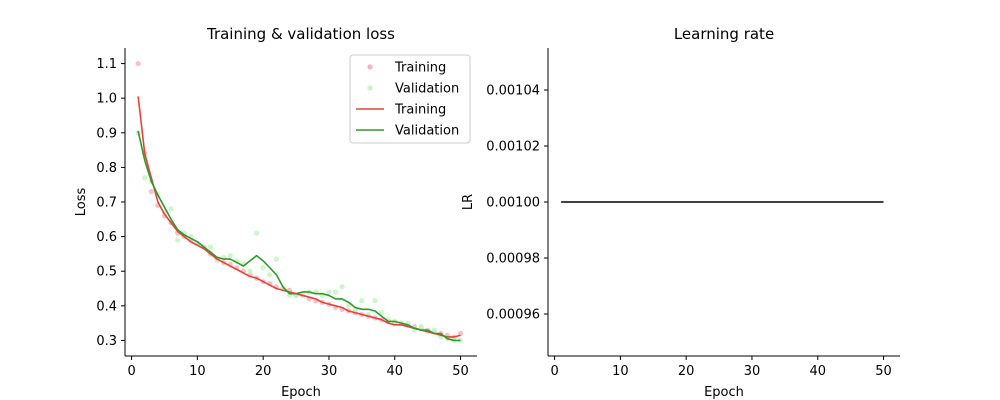  I want to click on y-tick-label: 0.4, so click(106, 306).